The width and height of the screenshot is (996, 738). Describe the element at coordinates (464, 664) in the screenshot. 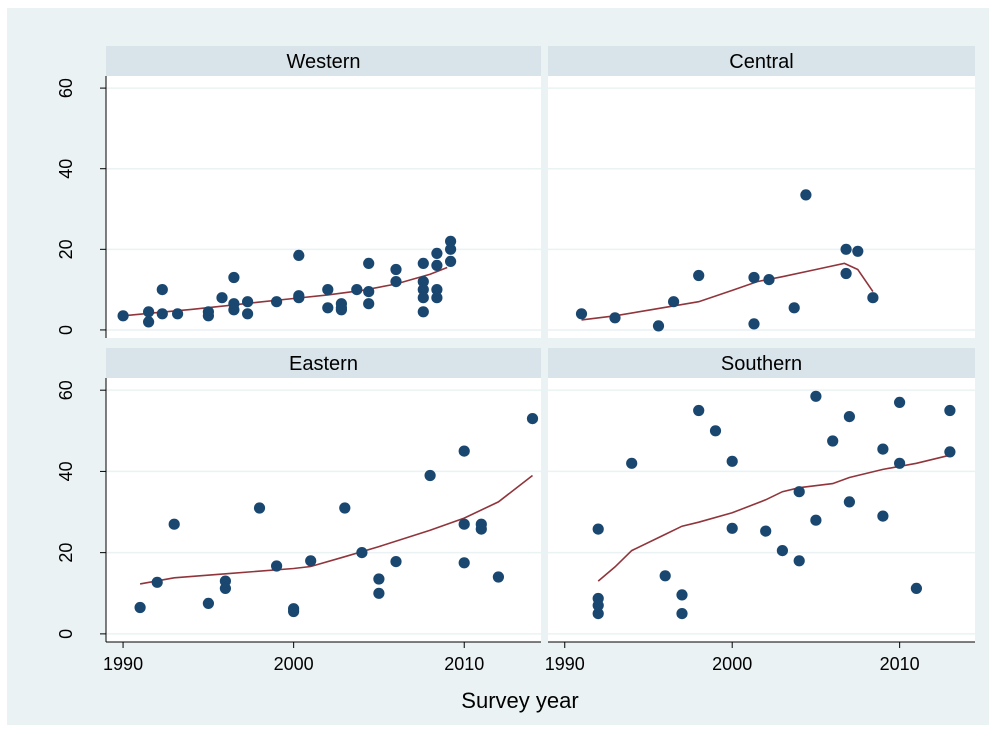

I see `x-tick-label: 2010` at that location.